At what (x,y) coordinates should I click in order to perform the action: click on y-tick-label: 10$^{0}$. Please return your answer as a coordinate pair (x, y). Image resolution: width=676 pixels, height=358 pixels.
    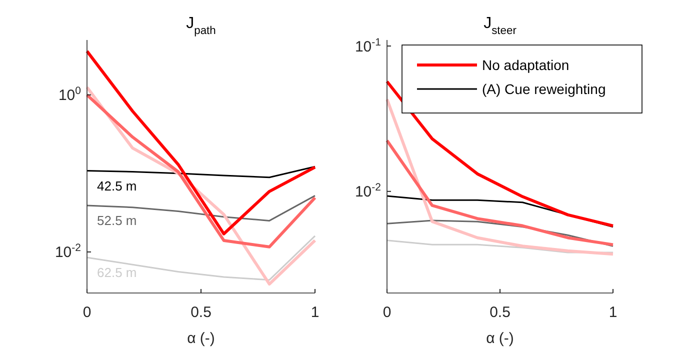
    Looking at the image, I should click on (70, 94).